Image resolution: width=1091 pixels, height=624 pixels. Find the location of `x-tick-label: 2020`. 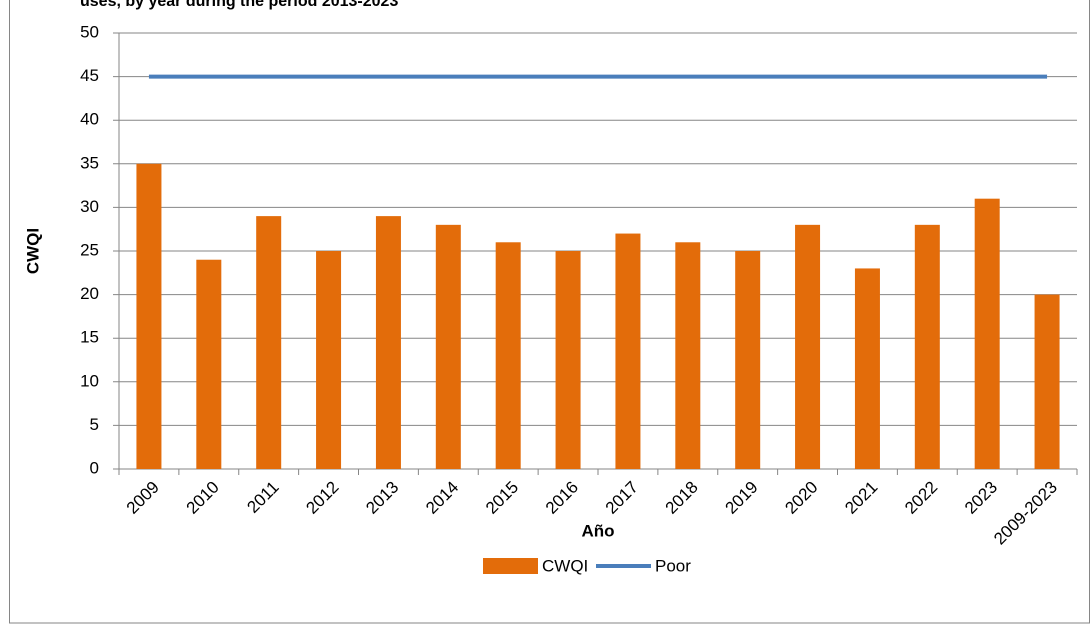

x-tick-label: 2020 is located at coordinates (801, 498).